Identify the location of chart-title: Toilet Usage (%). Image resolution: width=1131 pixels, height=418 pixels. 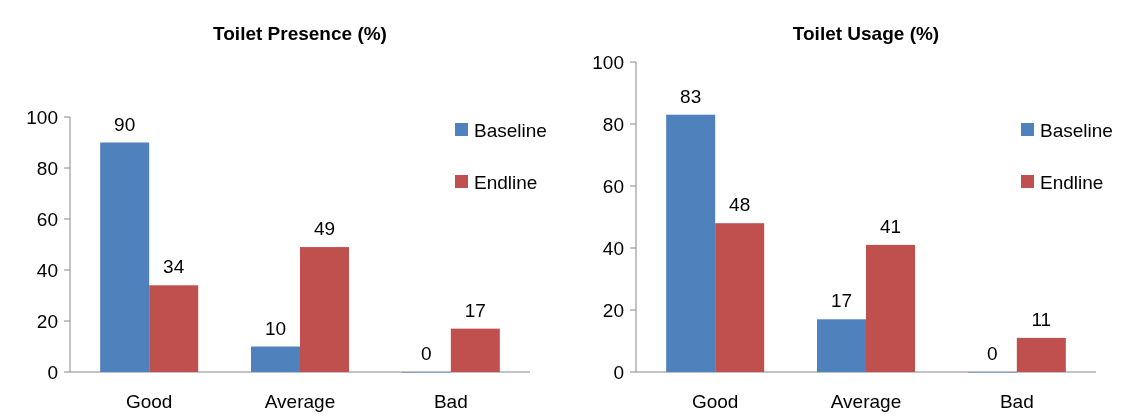
(866, 33).